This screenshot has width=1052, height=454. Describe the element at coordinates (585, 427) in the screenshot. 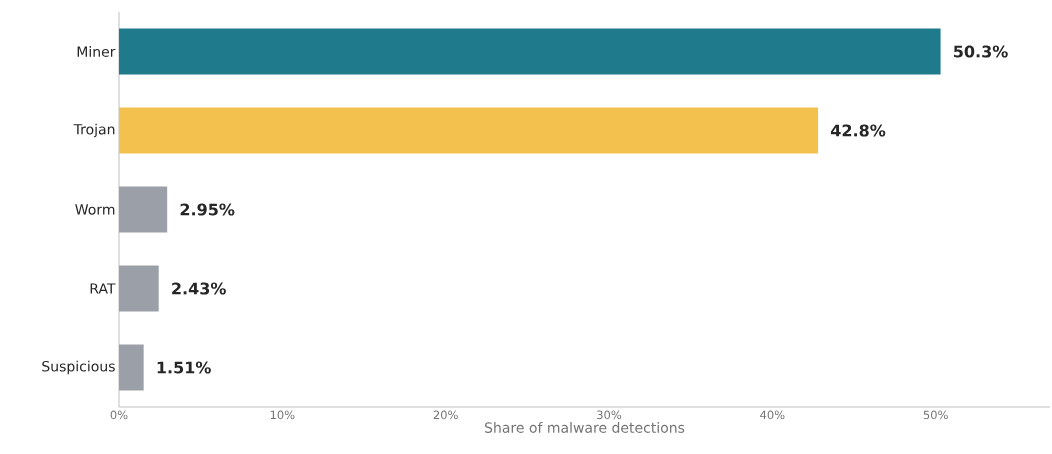

I see `x-axis-title: Share of malware detections` at that location.